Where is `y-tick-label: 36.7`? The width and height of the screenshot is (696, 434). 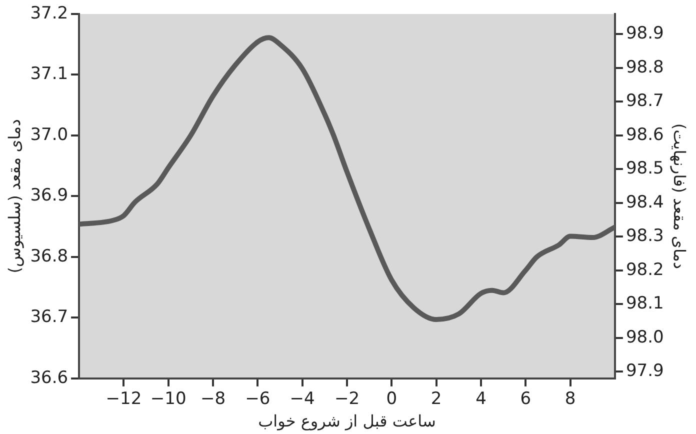
y-tick-label: 36.7 is located at coordinates (49, 317).